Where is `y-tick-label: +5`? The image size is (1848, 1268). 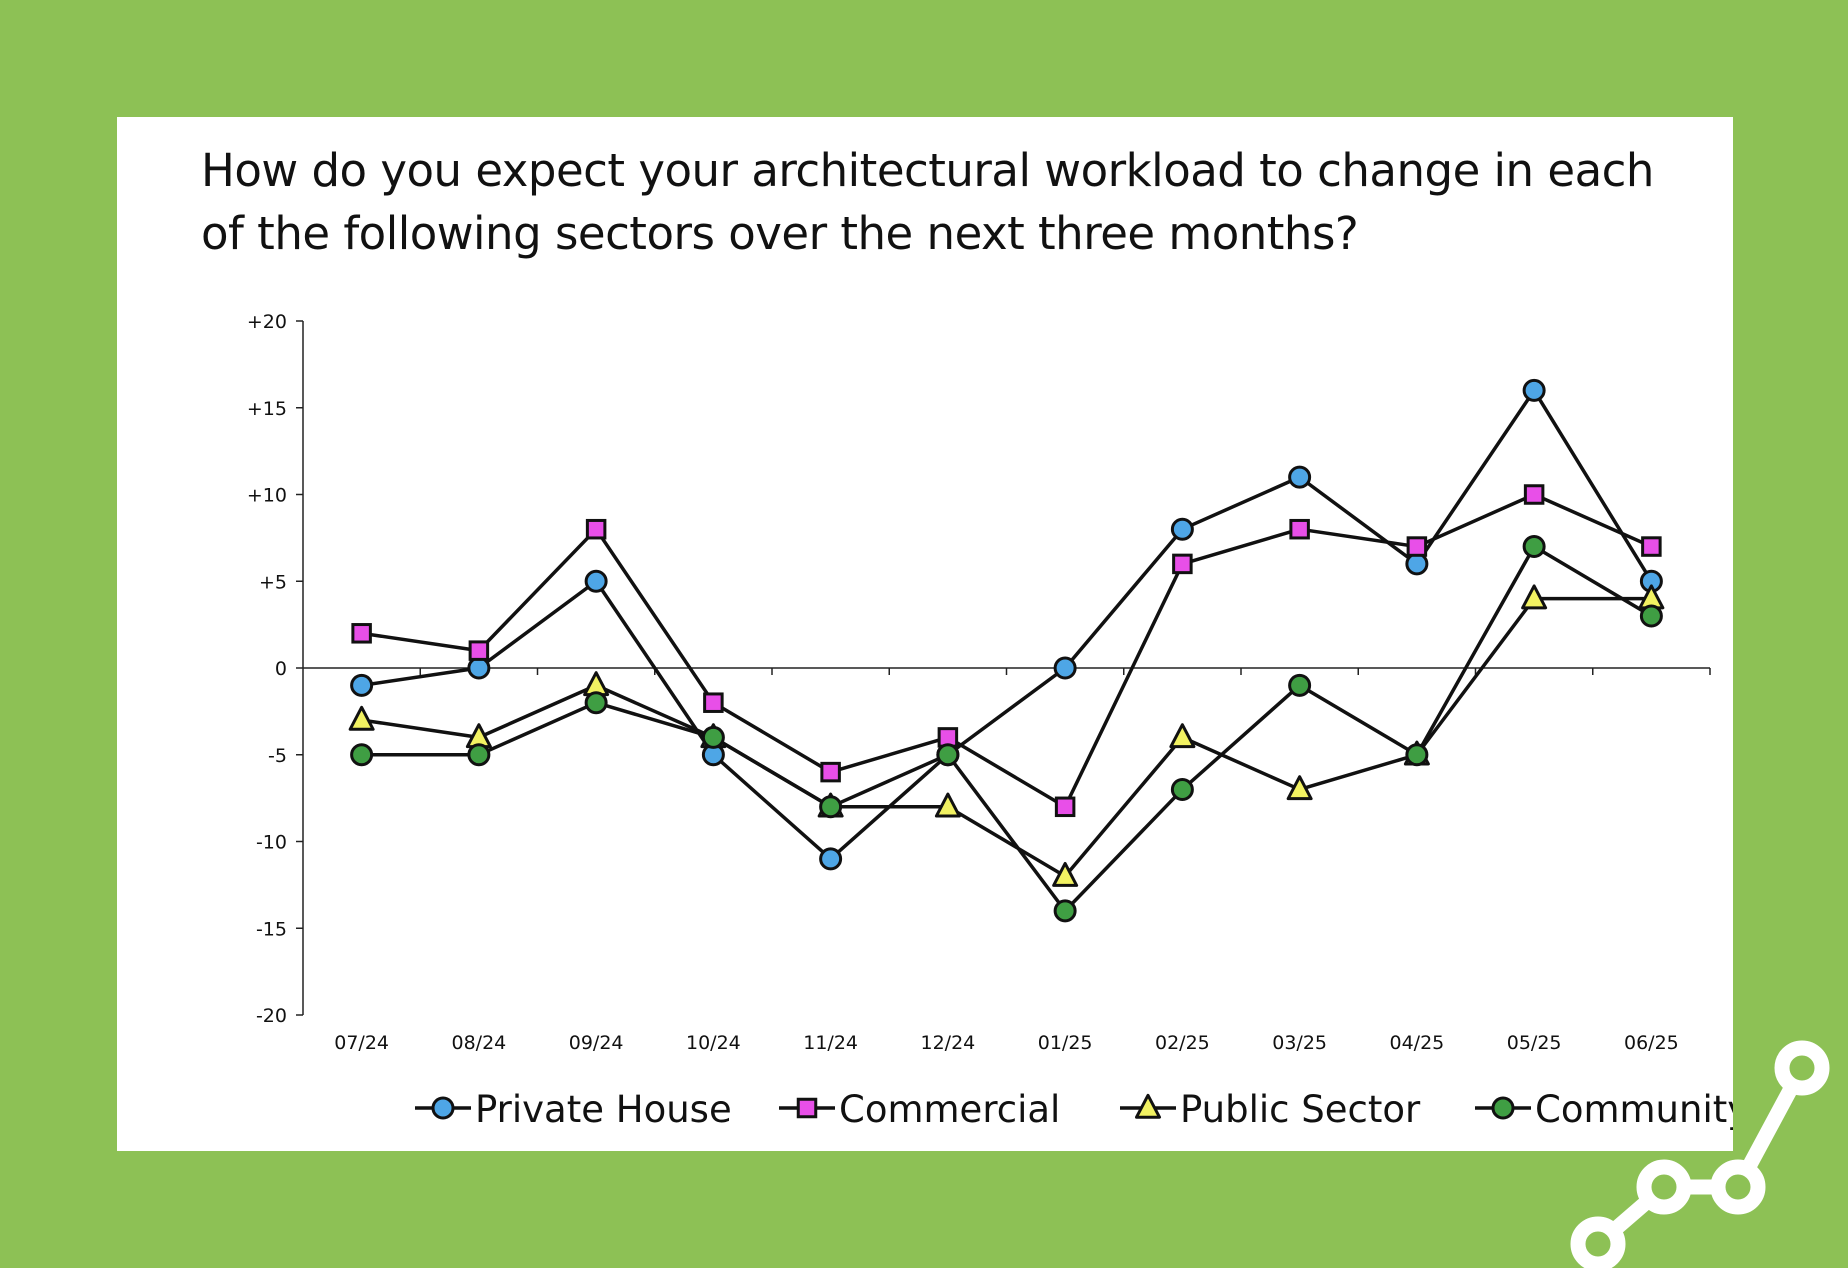 y-tick-label: +5 is located at coordinates (273, 582).